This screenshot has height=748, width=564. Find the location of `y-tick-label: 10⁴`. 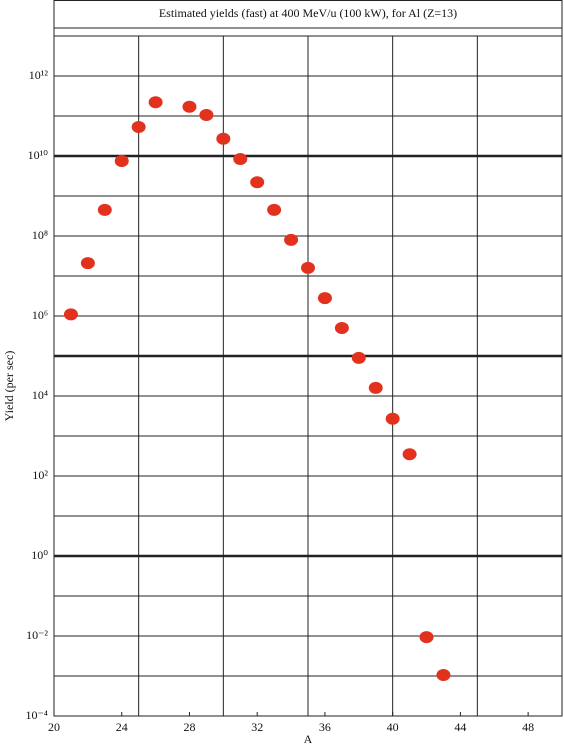

y-tick-label: 10⁴ is located at coordinates (40, 395).